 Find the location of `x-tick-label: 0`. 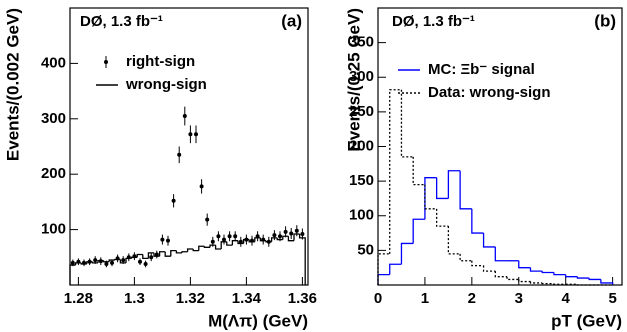

x-tick-label: 0 is located at coordinates (378, 298).